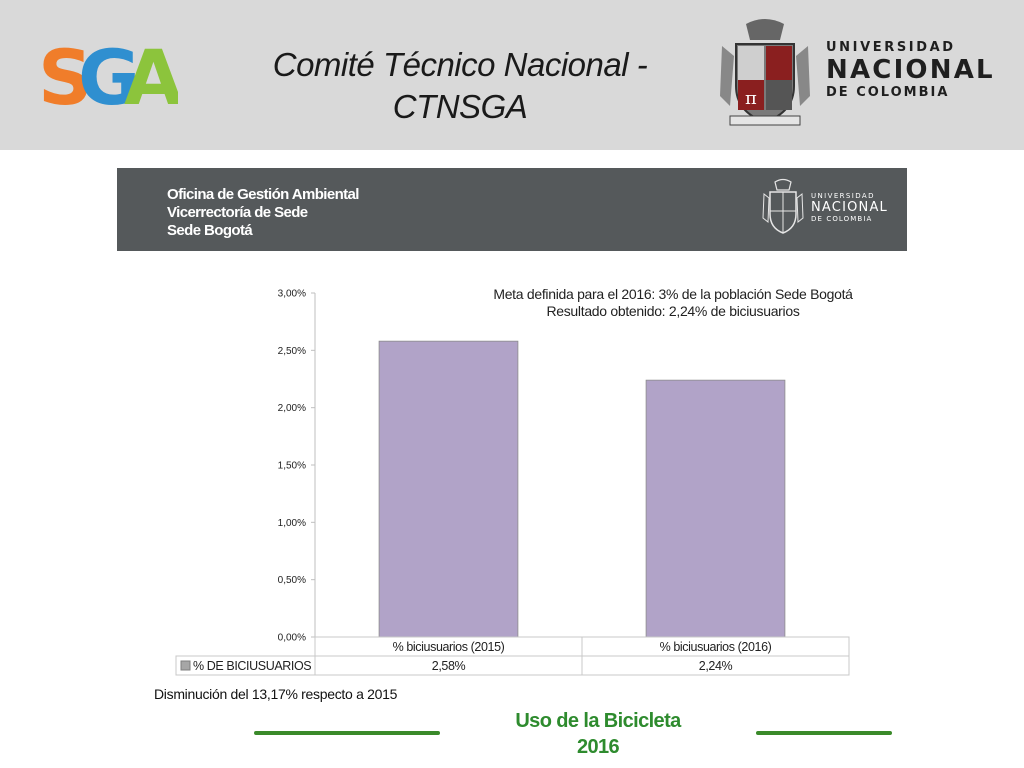 The height and width of the screenshot is (768, 1024). I want to click on footer-title-line-2: 2016, so click(598, 747).